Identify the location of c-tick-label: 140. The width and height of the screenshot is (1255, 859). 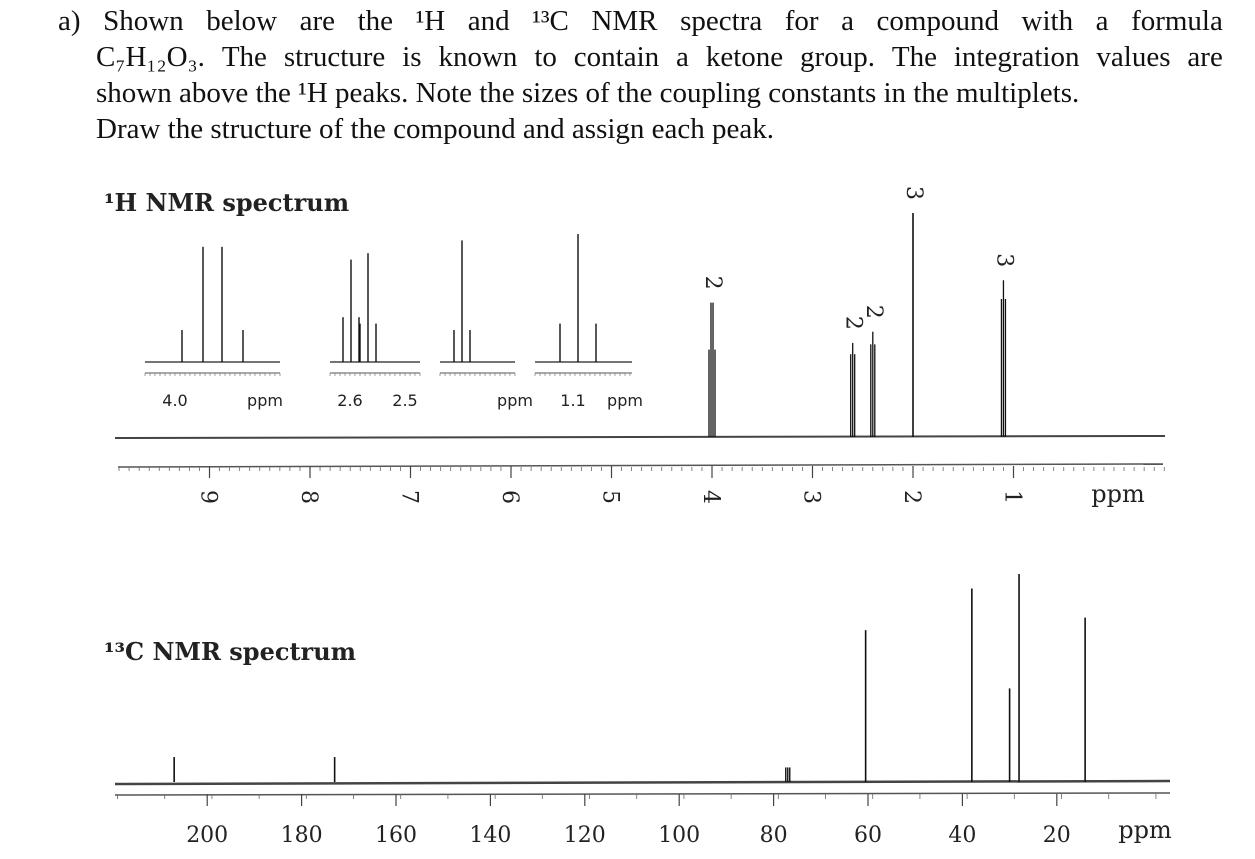
(490, 835).